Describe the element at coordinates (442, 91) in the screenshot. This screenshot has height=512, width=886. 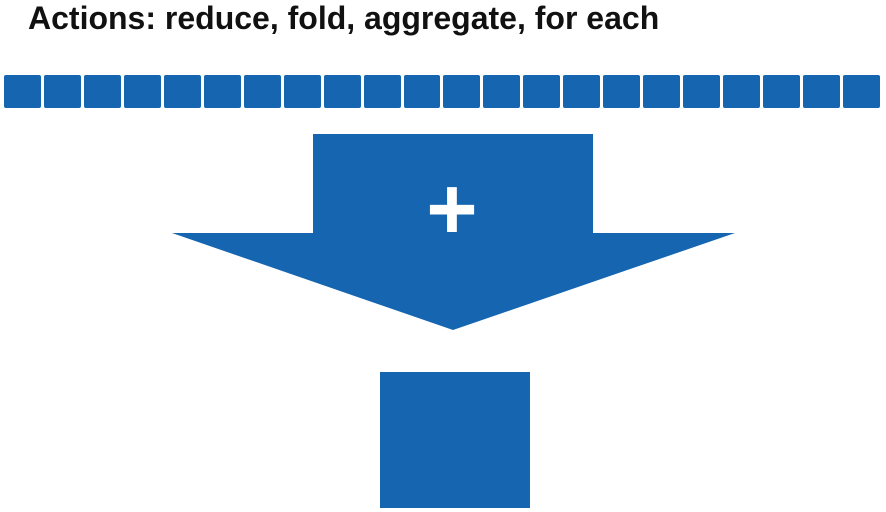
I see `input-elements-row` at that location.